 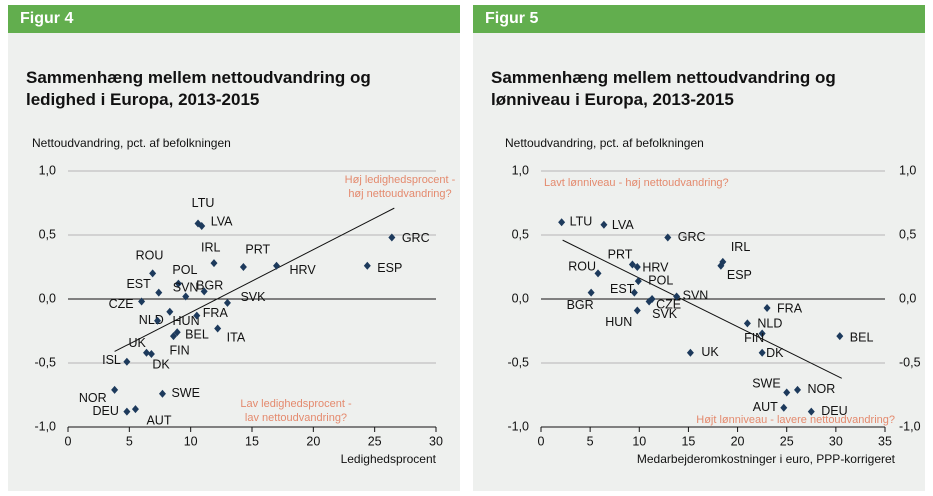 What do you see at coordinates (296, 418) in the screenshot?
I see `annotation: lav nettoudvandring?` at bounding box center [296, 418].